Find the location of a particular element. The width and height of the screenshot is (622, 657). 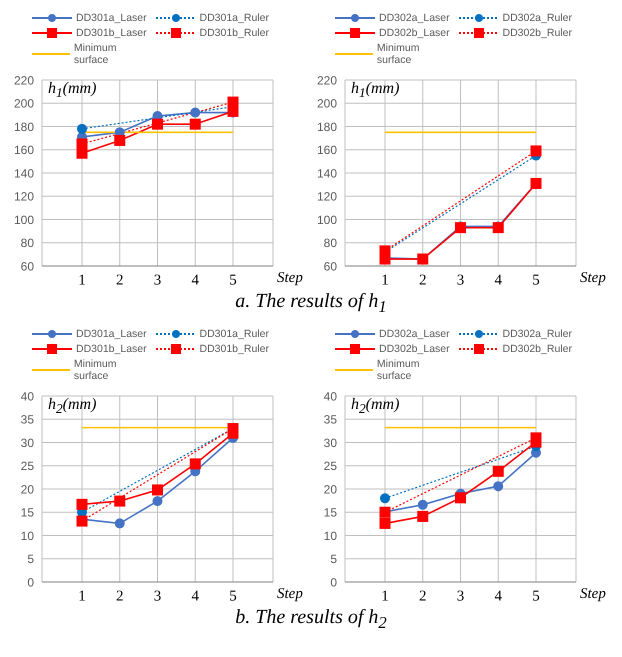

text: b. The results of h$_{2}$ is located at coordinates (311, 619).